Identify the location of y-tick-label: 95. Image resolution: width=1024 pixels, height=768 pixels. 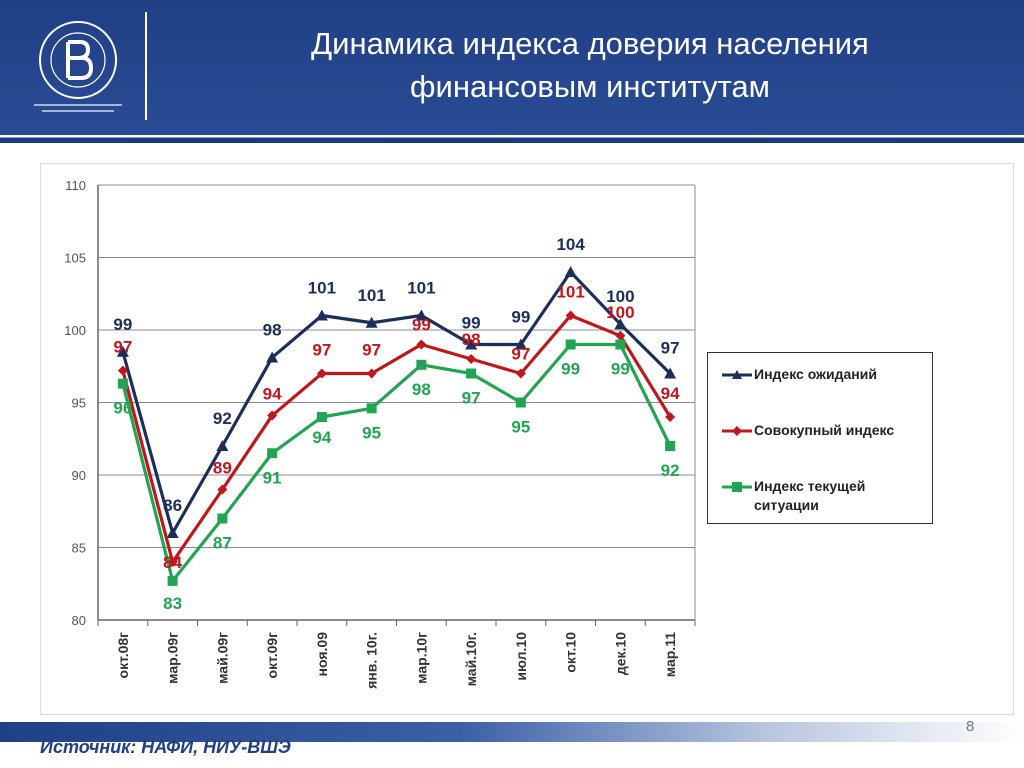
(79, 403).